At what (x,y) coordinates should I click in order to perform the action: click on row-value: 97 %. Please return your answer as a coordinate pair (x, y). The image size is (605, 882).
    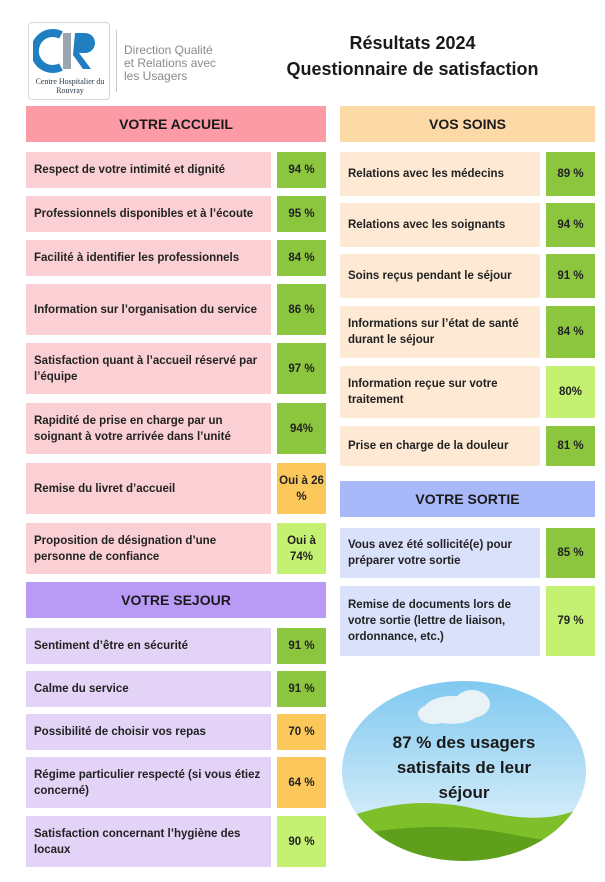
    Looking at the image, I should click on (301, 368).